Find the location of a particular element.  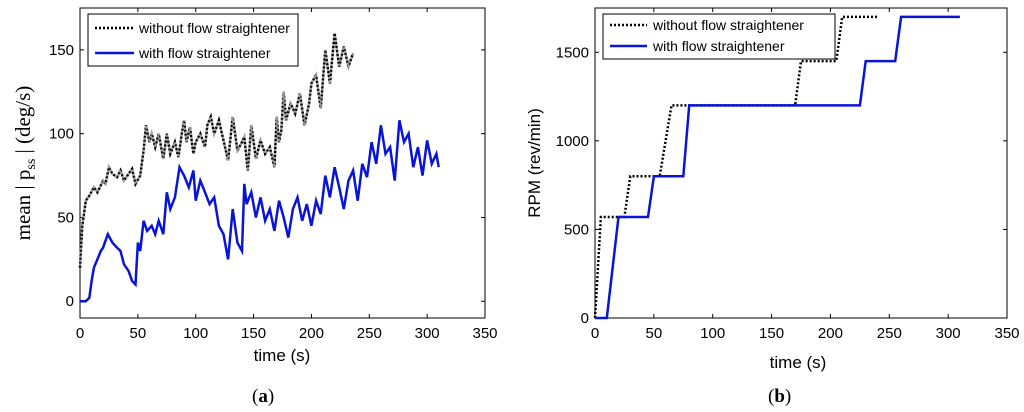

chart-b-x-tick-label: 100 is located at coordinates (712, 333).